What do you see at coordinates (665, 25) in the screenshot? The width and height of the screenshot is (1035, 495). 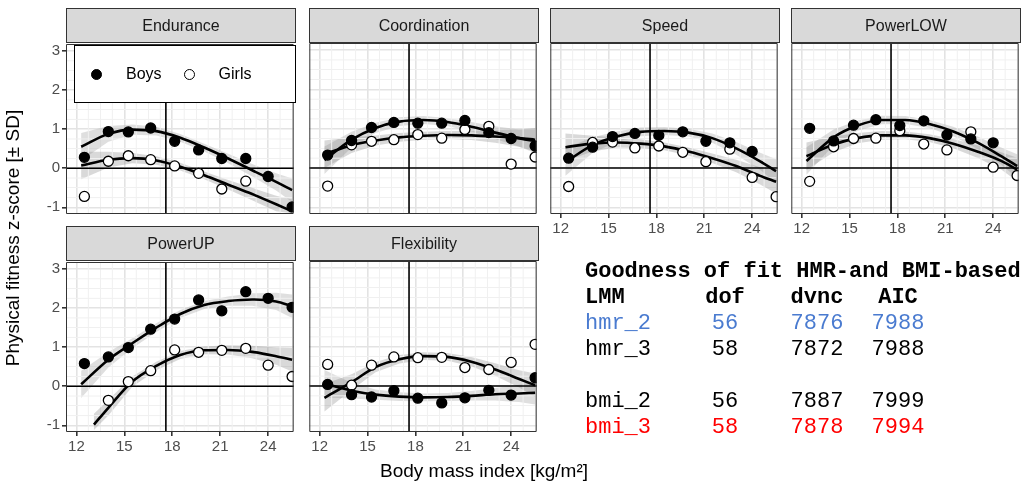 I see `chart-title: Speed` at bounding box center [665, 25].